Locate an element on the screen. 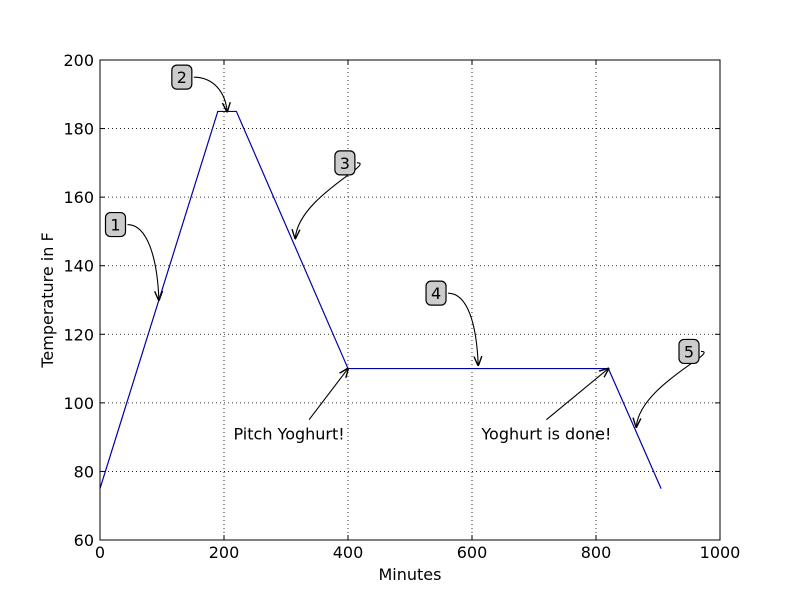 This screenshot has height=600, width=800. y-axis-title: Temperature in F is located at coordinates (47, 300).